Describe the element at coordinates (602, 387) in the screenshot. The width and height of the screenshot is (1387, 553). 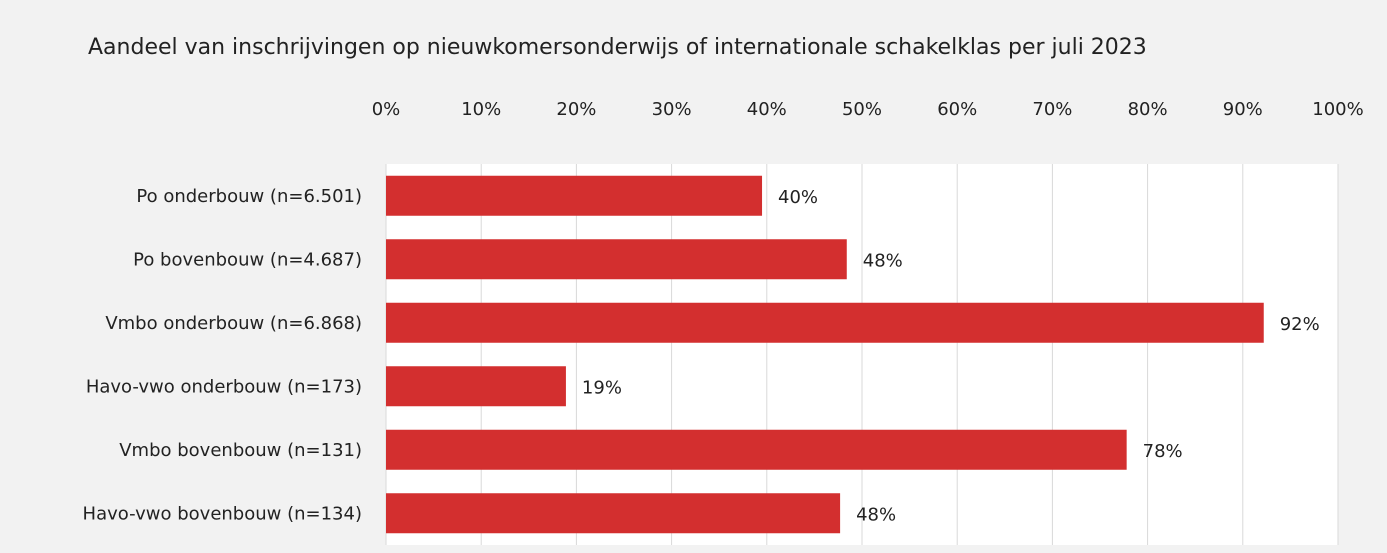
I see `data-label: 19%` at that location.